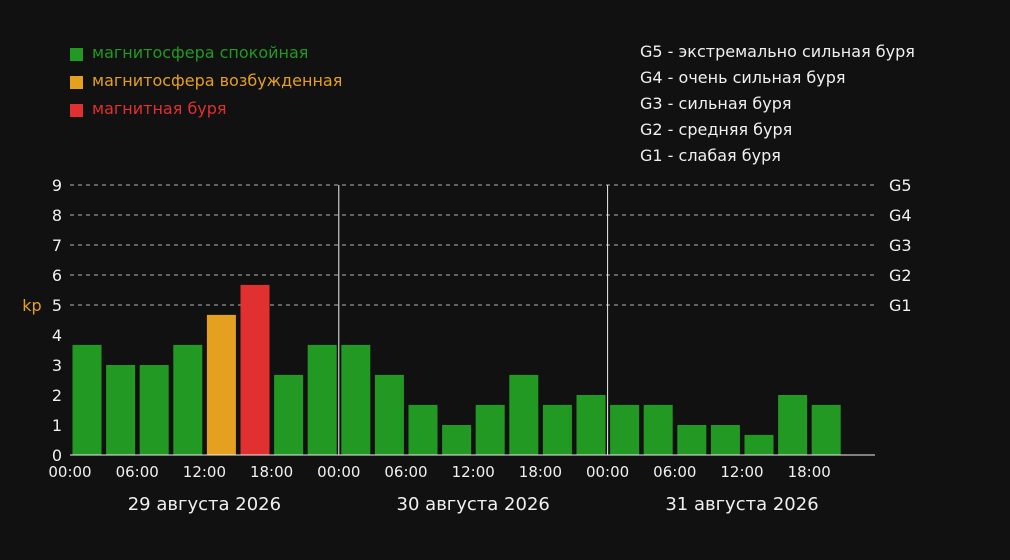 The height and width of the screenshot is (560, 1010). What do you see at coordinates (716, 103) in the screenshot?
I see `storm-level-label: G3 - сильная буря` at bounding box center [716, 103].